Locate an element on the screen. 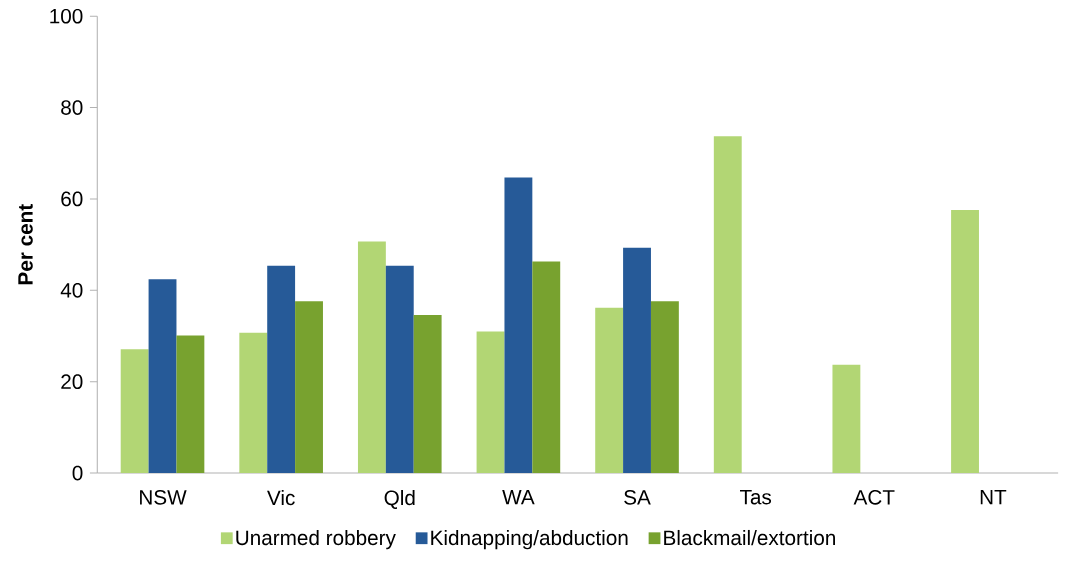 The width and height of the screenshot is (1067, 566). x-tick-label: NSW is located at coordinates (163, 497).